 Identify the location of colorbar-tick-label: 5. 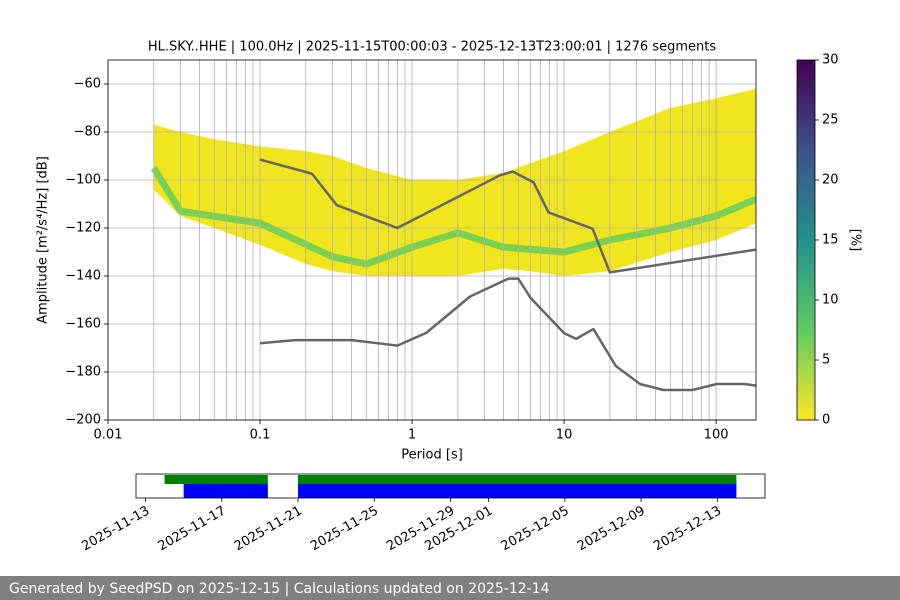
(826, 360).